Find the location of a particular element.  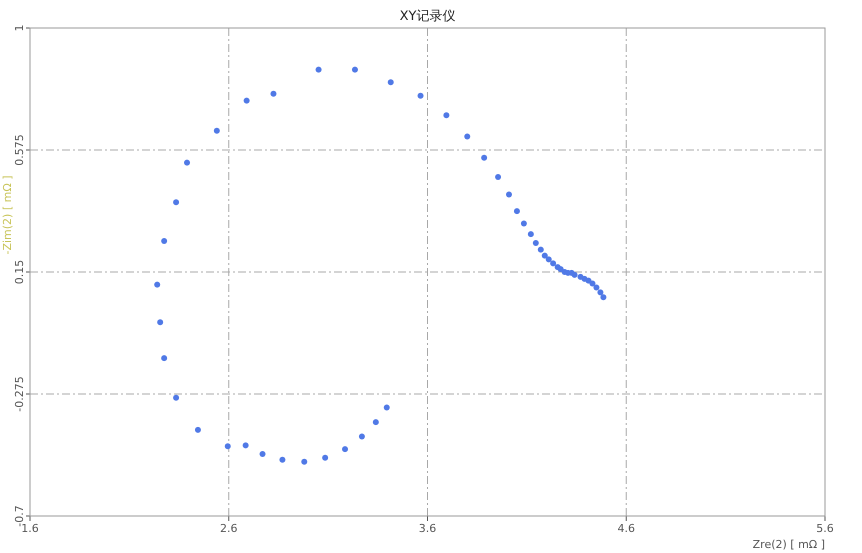

y-axis-title: -Zim(2) [ mΩ ] is located at coordinates (7, 215).